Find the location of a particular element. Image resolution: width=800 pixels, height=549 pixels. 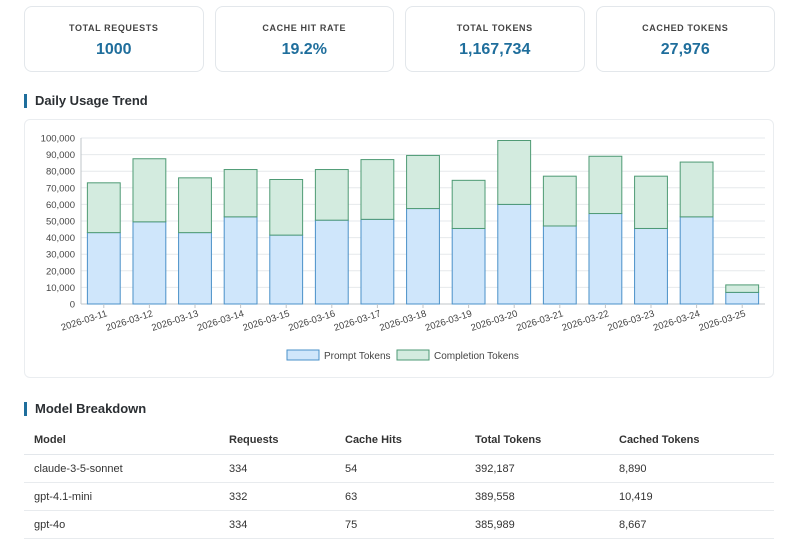

stat-value: 27,976 is located at coordinates (685, 49).